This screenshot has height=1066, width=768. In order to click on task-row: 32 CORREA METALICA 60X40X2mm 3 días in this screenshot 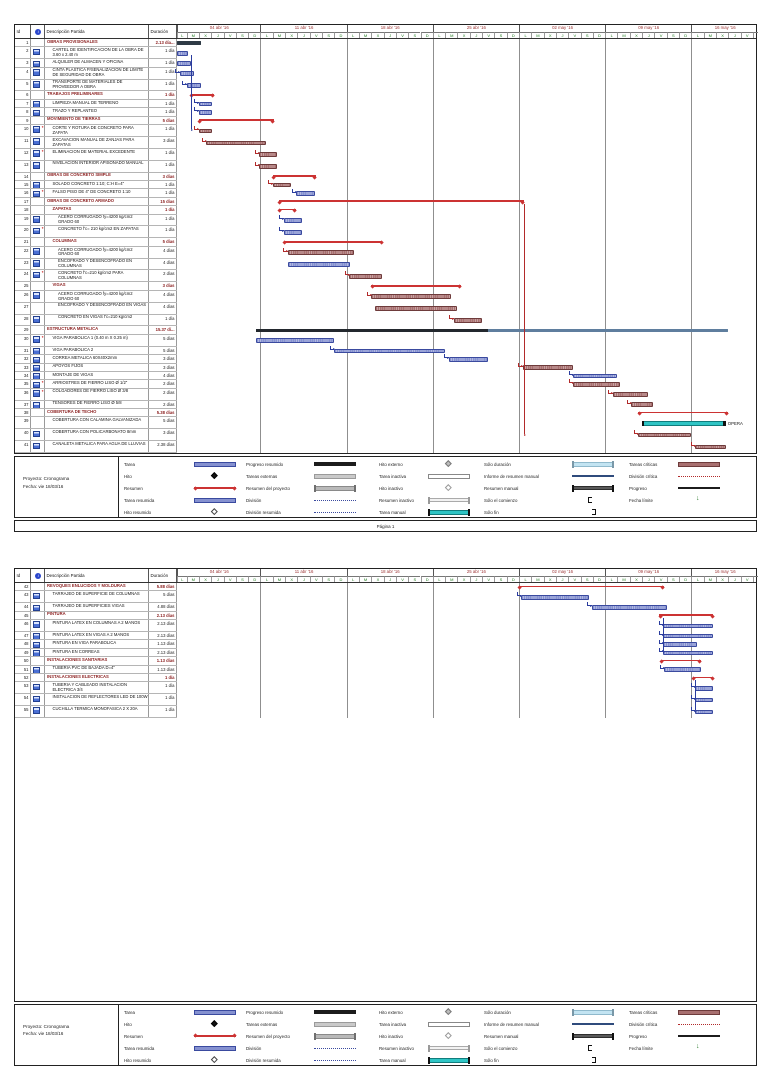, I will do `click(386, 359)`.